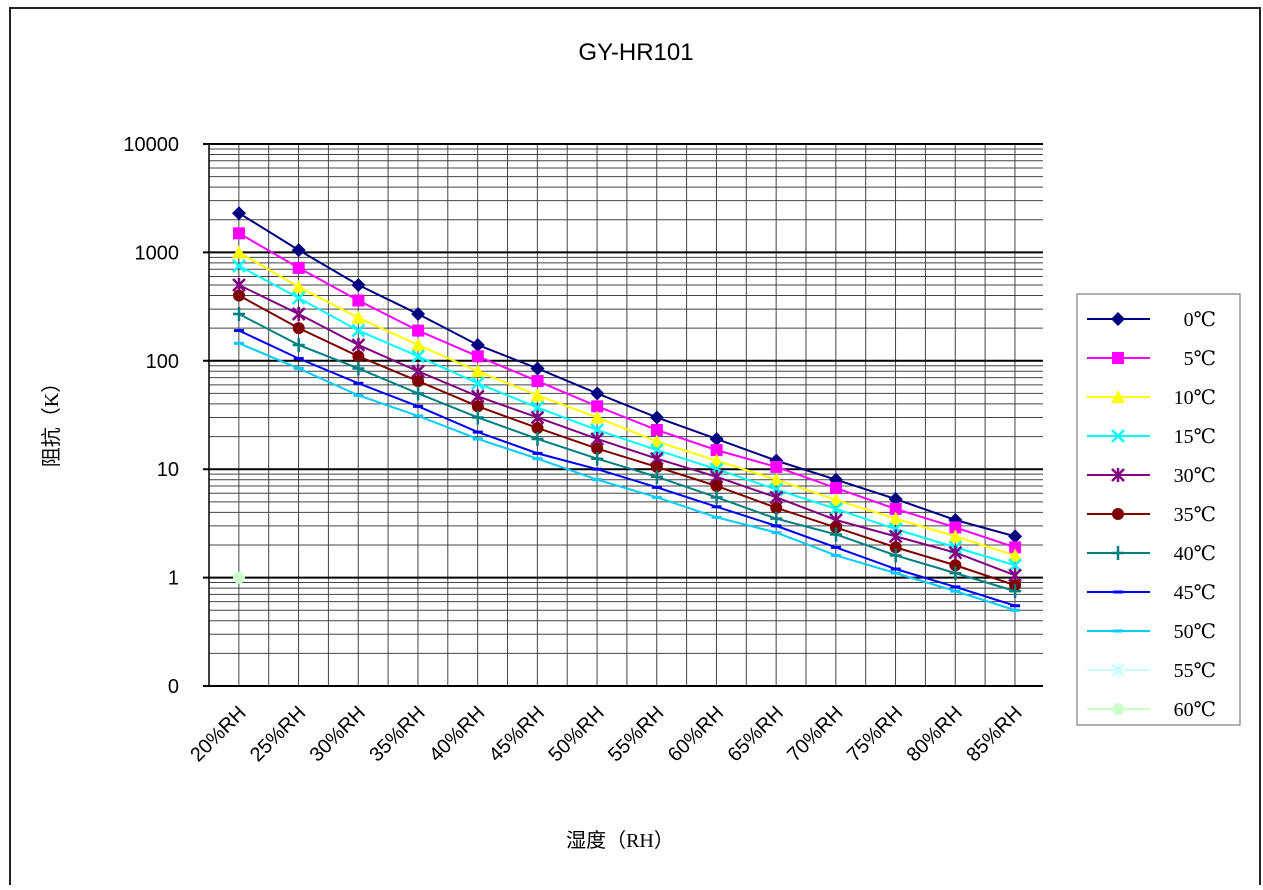 The height and width of the screenshot is (890, 1263). I want to click on x-axis-label: 湿度（RH）, so click(620, 840).